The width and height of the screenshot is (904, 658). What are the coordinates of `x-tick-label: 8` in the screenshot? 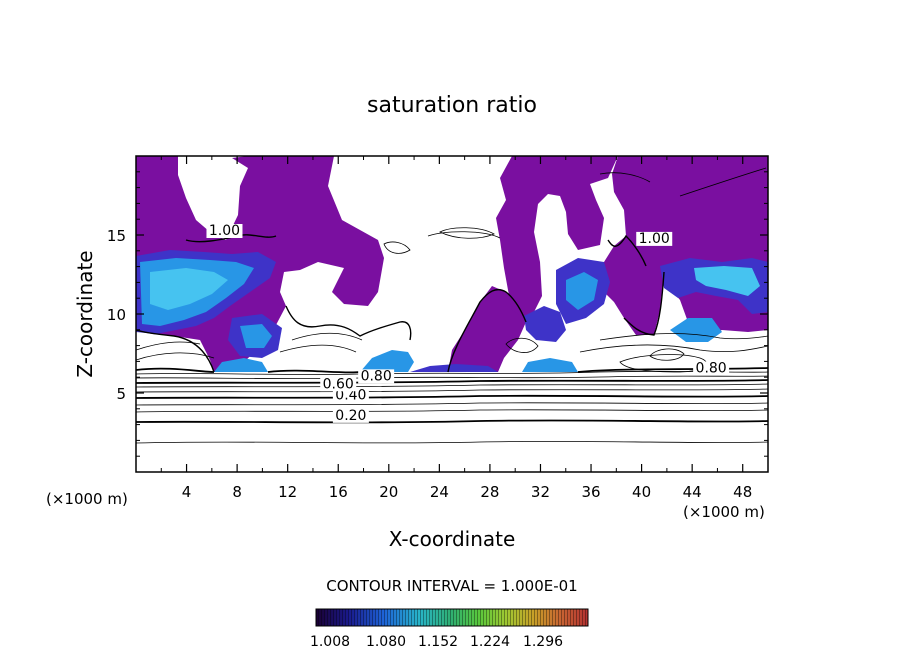 It's located at (237, 492).